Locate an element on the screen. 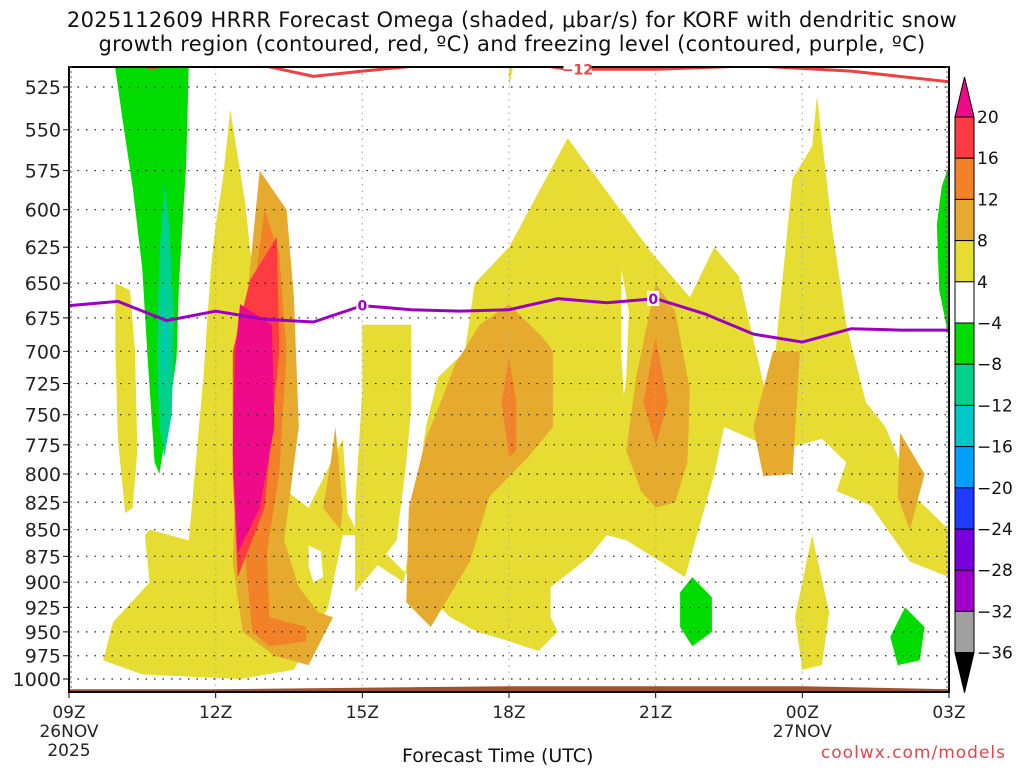  x-tick-label: 03Z is located at coordinates (948, 713).